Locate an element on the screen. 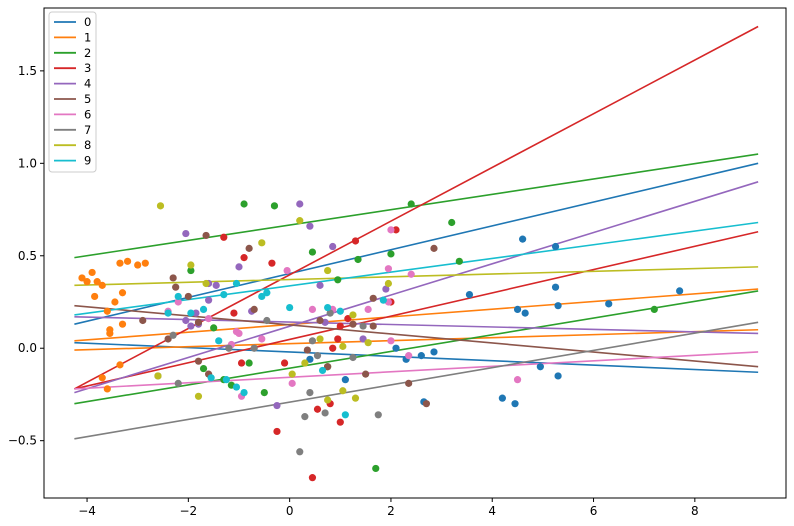 The width and height of the screenshot is (794, 526). legend-label-2: 2 is located at coordinates (87, 53).